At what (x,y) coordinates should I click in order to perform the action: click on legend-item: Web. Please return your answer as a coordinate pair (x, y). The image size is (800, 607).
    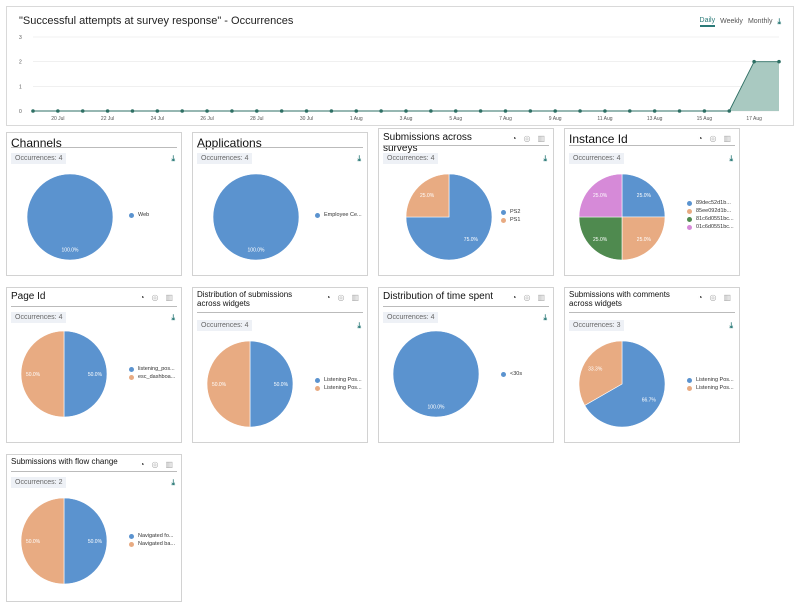
    Looking at the image, I should click on (139, 215).